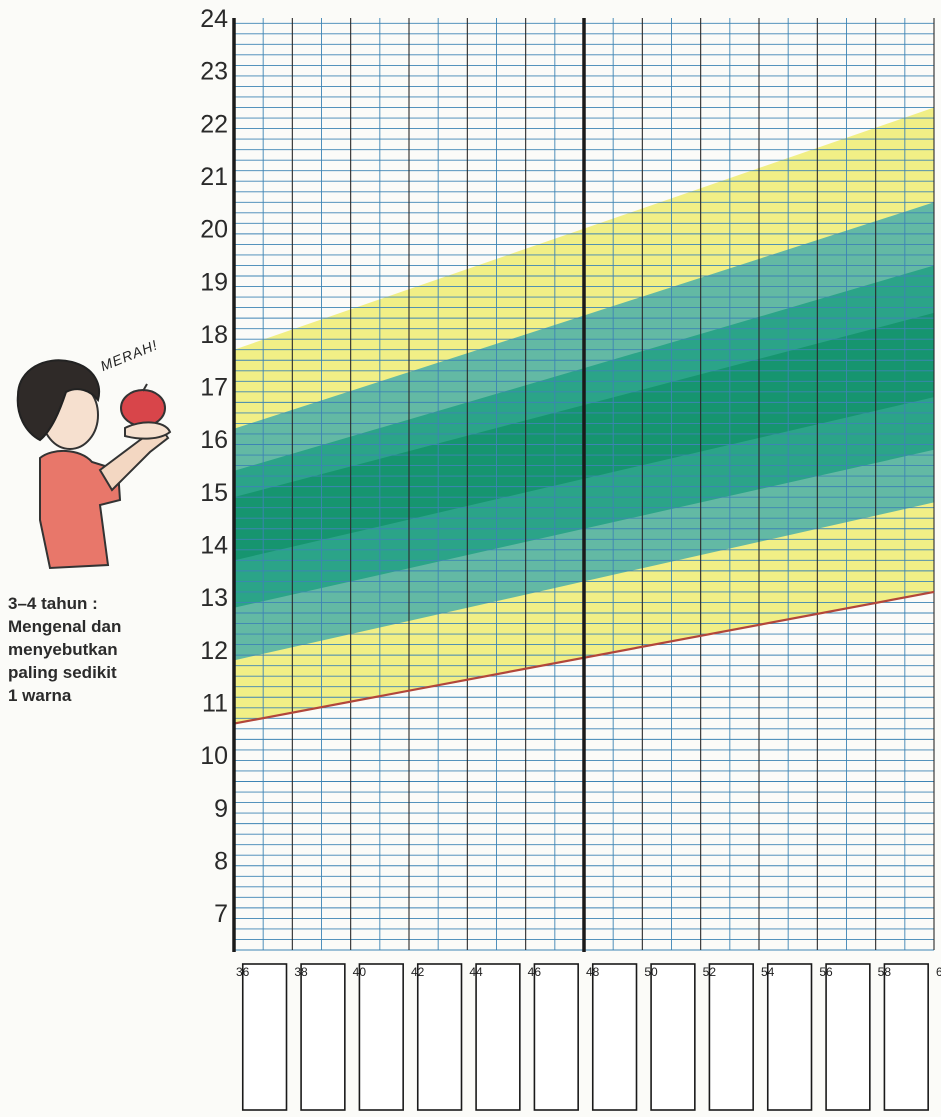 The width and height of the screenshot is (941, 1117). Describe the element at coordinates (588, 1037) in the screenshot. I see `x-axis-month-strip: 36 38 40 42 44 46 48 50 52 54 56 58 60` at that location.